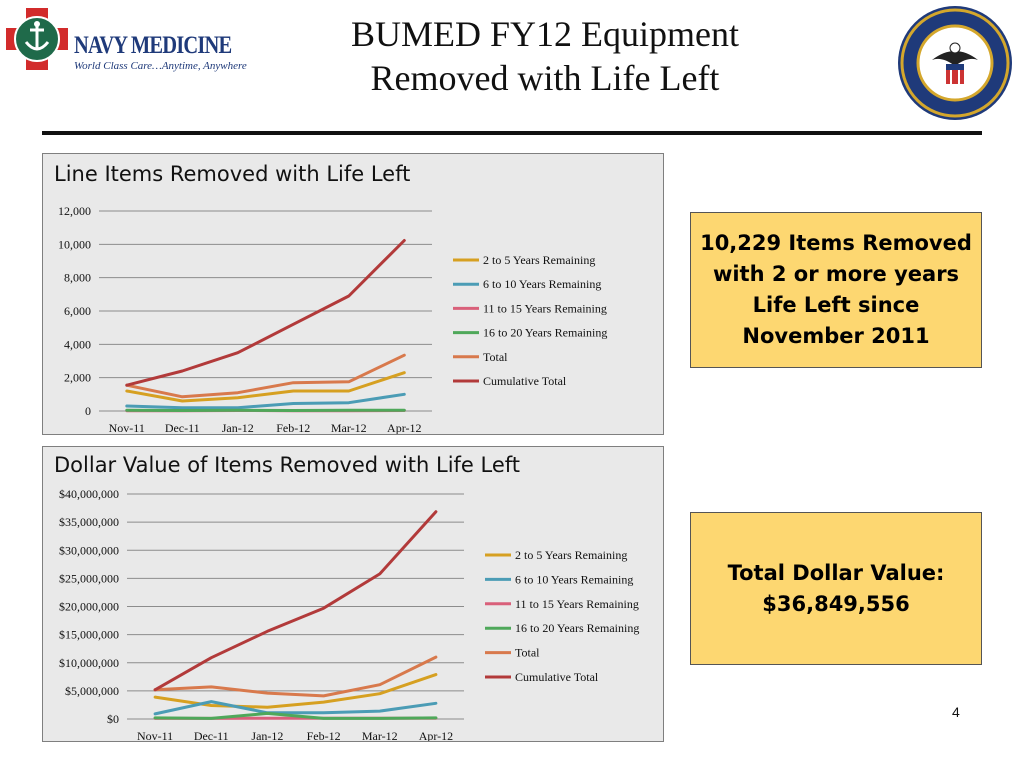 The height and width of the screenshot is (768, 1024). I want to click on logo-name: NAVY MEDICINE, so click(153, 45).